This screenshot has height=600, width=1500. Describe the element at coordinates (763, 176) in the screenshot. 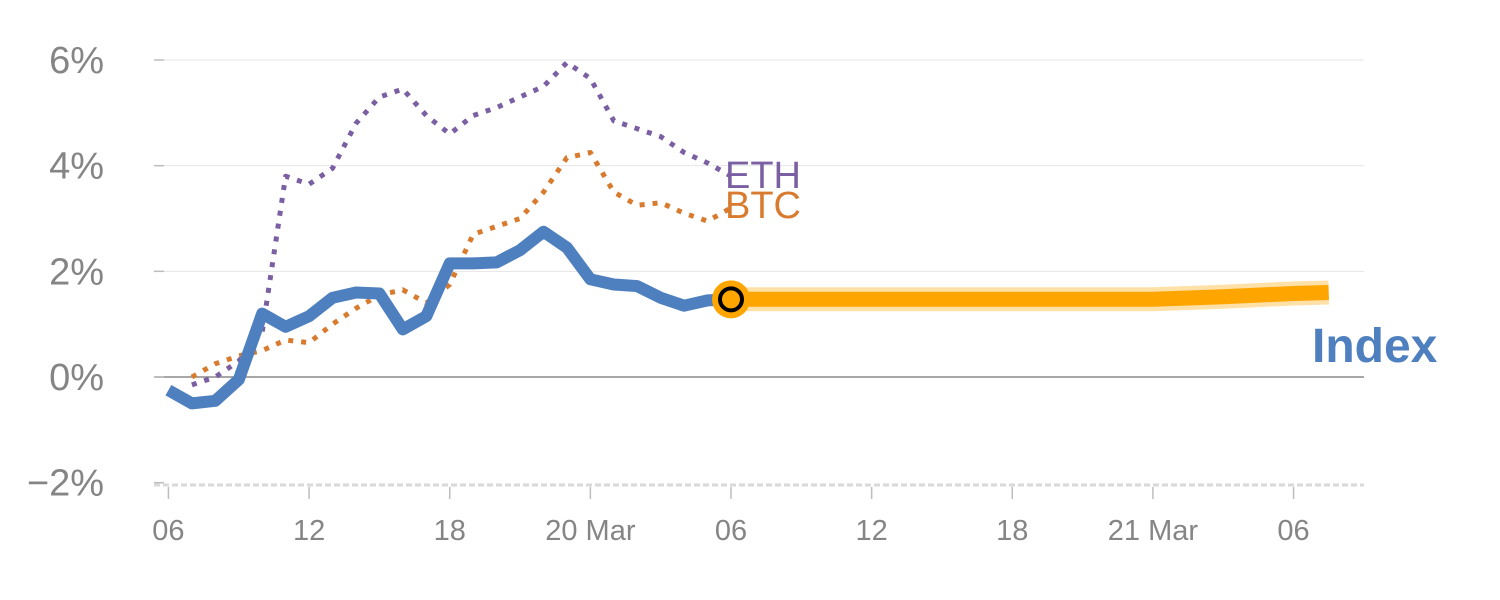

I see `eth-series-label: ETH` at that location.